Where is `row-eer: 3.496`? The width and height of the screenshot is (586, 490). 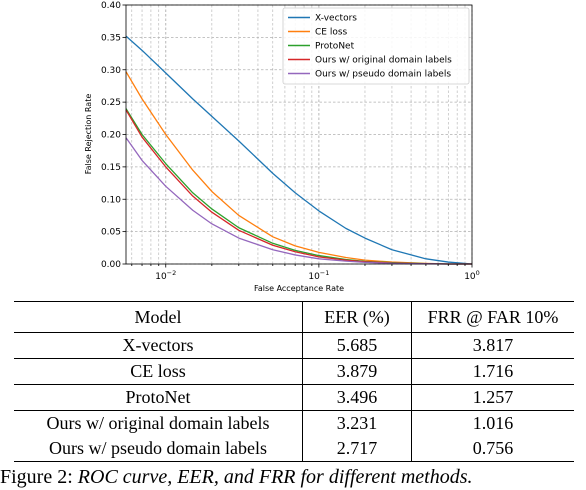
row-eer: 3.496 is located at coordinates (357, 397).